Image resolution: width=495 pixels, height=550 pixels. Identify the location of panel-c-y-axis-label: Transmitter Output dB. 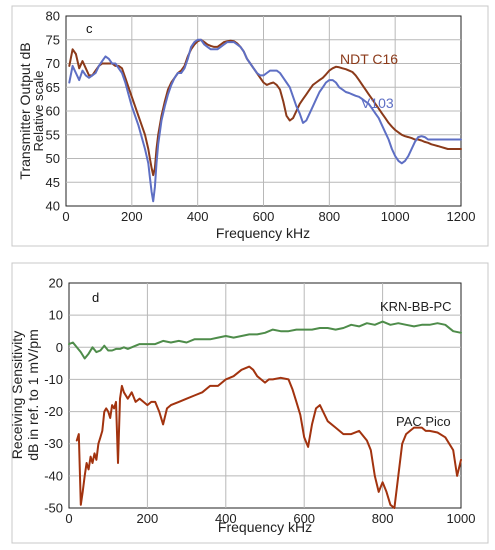
(25, 110).